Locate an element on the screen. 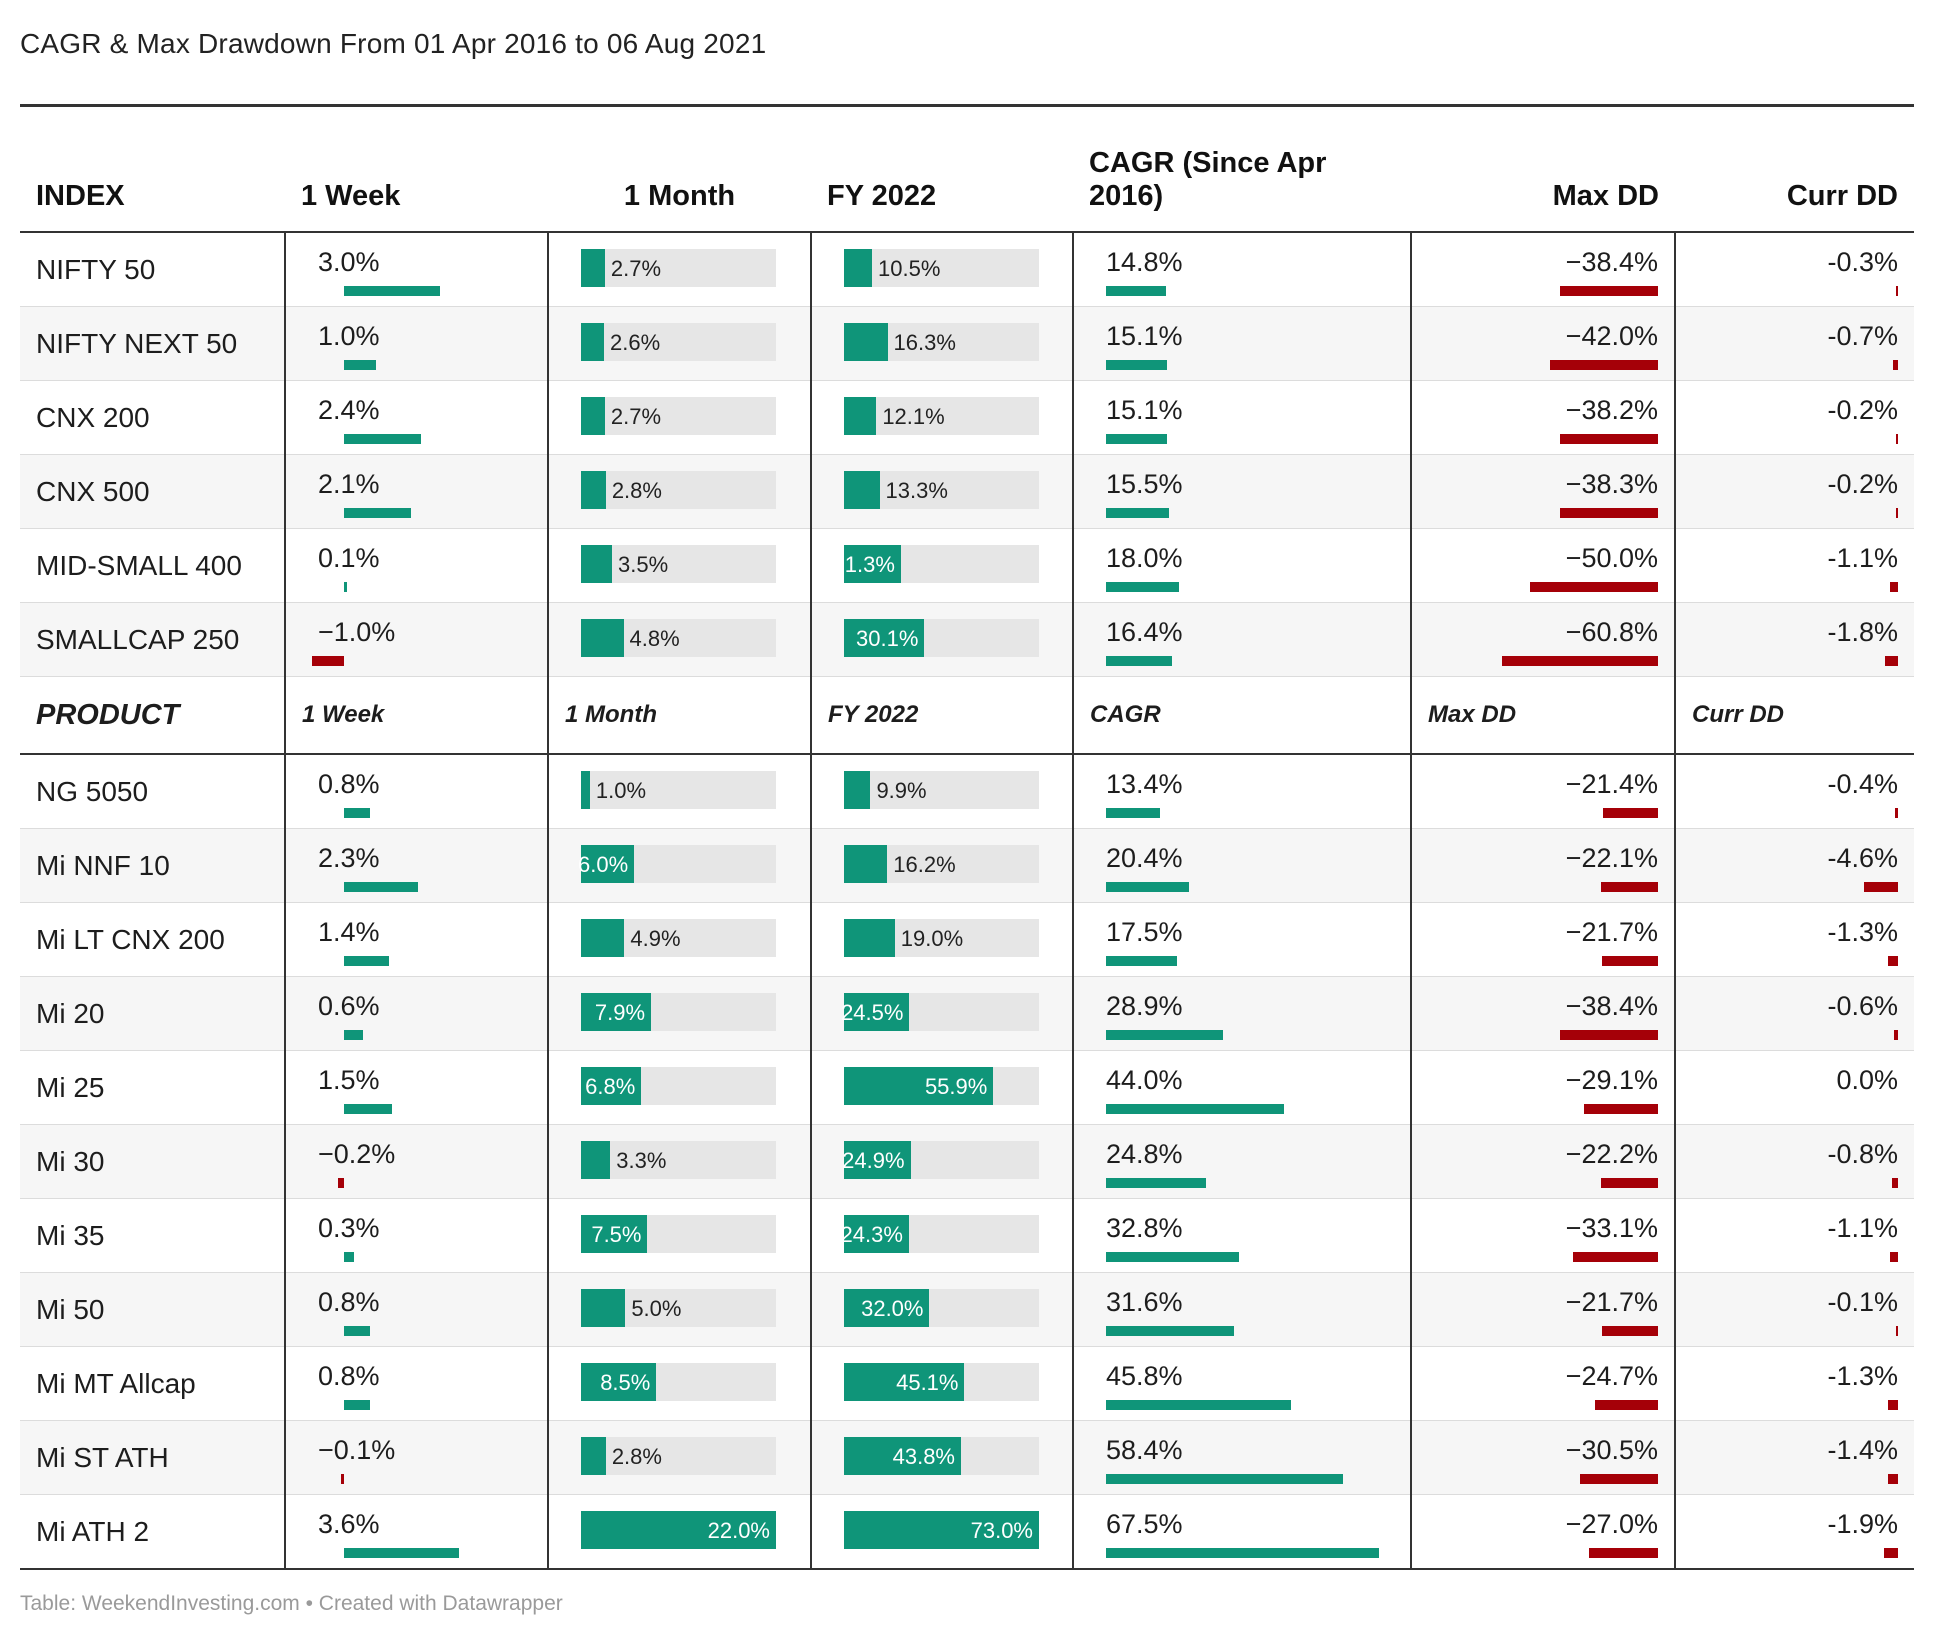 This screenshot has width=1934, height=1638. header-index: INDEX is located at coordinates (152, 170).